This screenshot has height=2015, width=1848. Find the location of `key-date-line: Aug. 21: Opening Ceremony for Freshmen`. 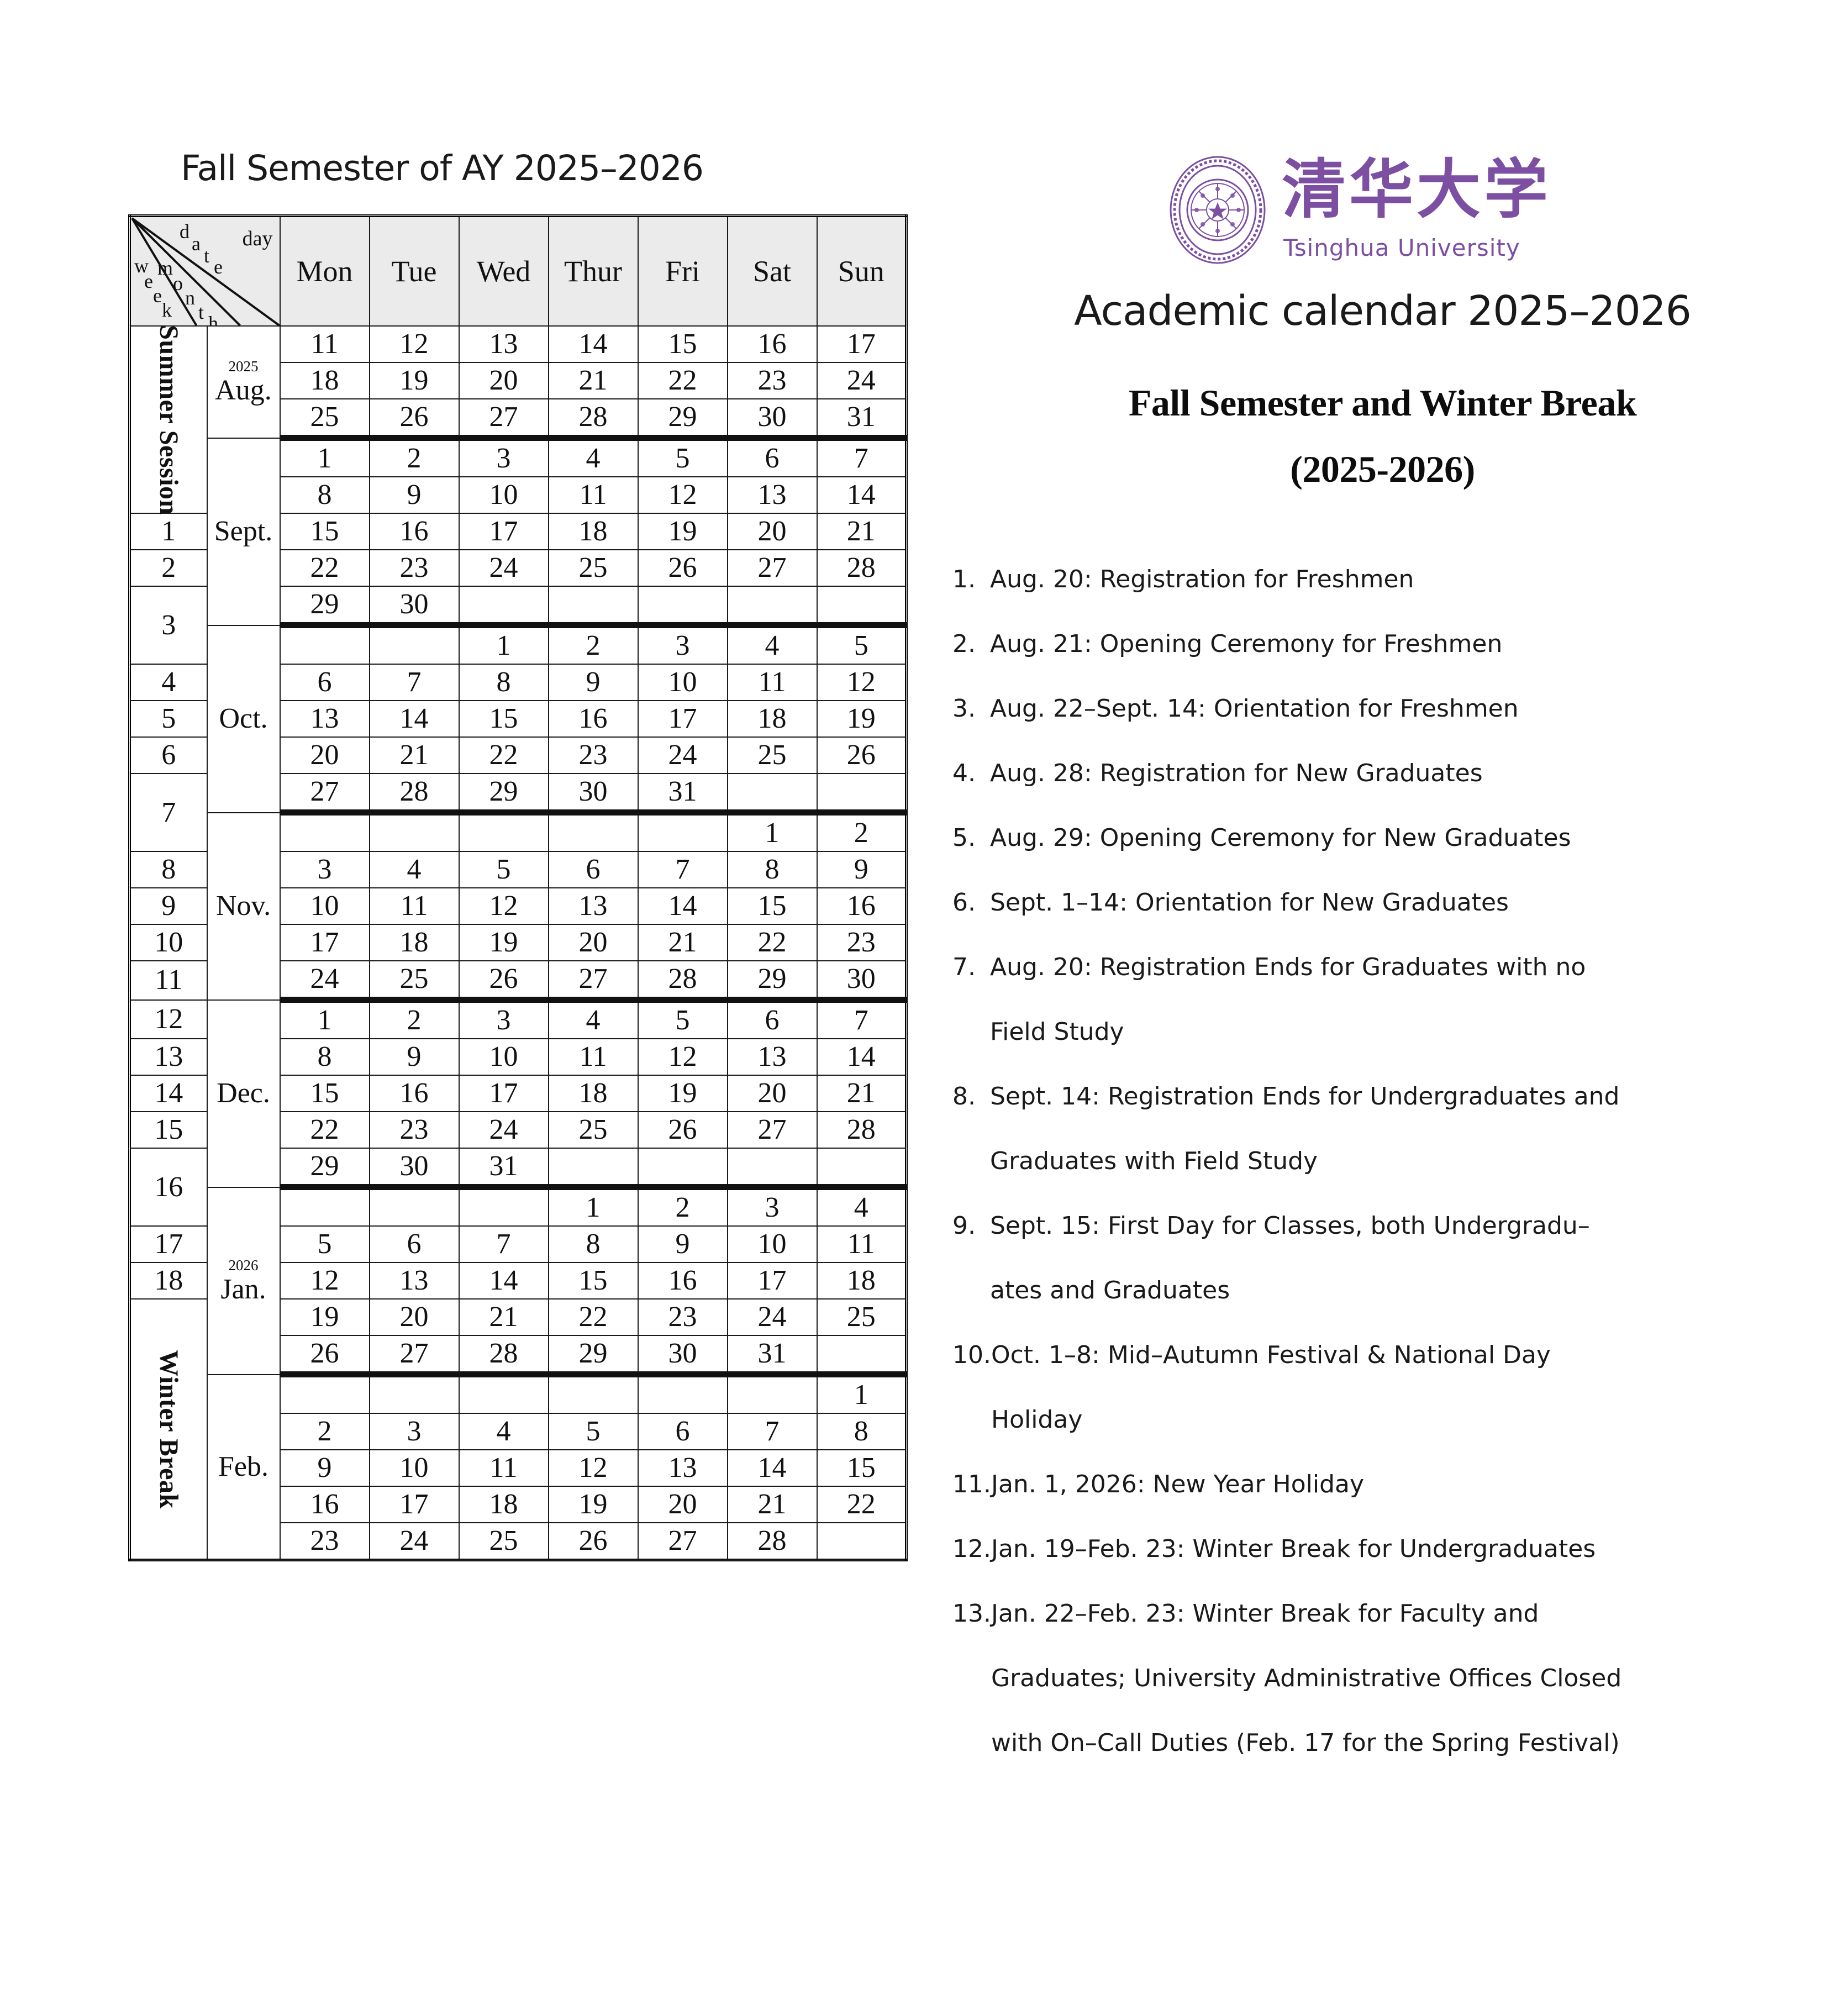

key-date-line: Aug. 21: Opening Ceremony for Freshmen is located at coordinates (1247, 644).